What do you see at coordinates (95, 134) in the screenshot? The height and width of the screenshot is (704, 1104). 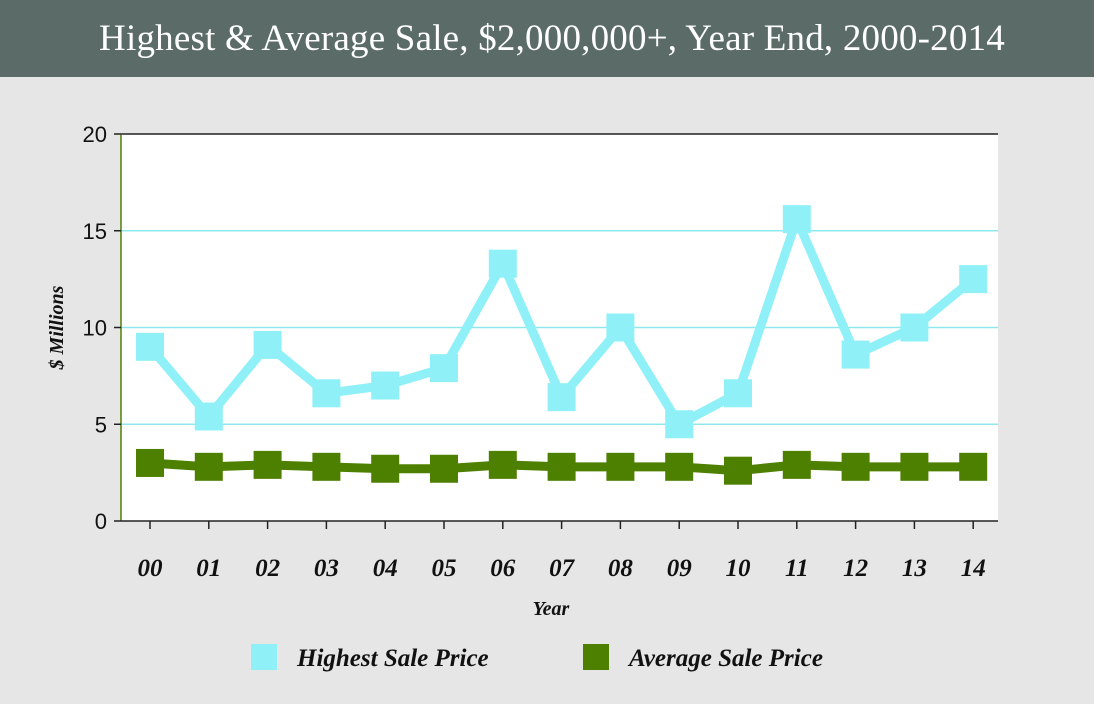 I see `y-tick-label: 20` at bounding box center [95, 134].